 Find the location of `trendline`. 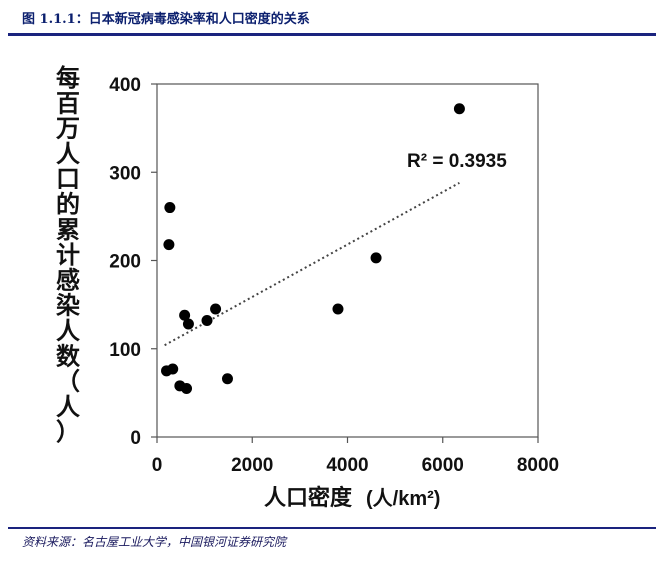

trendline is located at coordinates (312, 264).